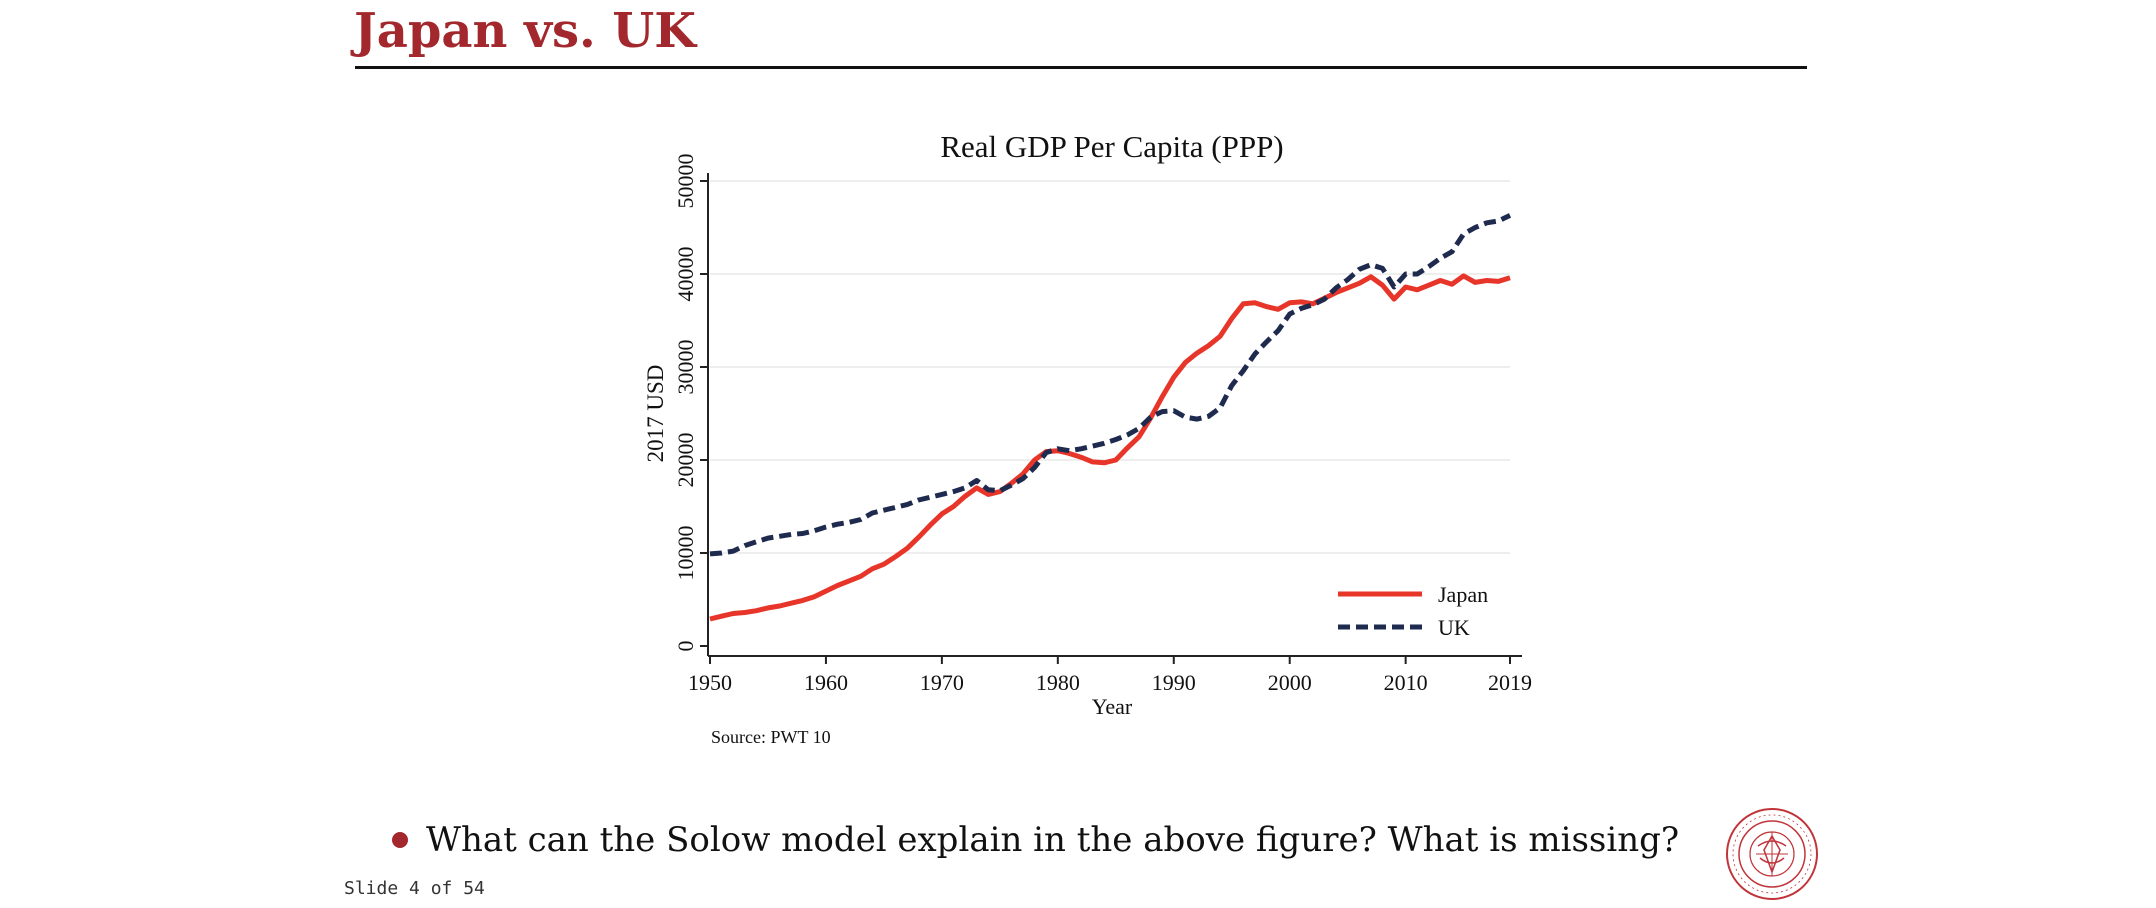 The image size is (2156, 908). What do you see at coordinates (1111, 146) in the screenshot?
I see `chart-title: Real GDP Per Capita (PPP)` at bounding box center [1111, 146].